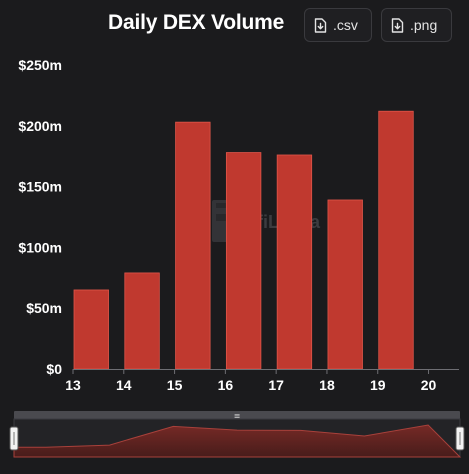 Image resolution: width=469 pixels, height=474 pixels. Describe the element at coordinates (44, 308) in the screenshot. I see `y-tick-label: $50m` at that location.